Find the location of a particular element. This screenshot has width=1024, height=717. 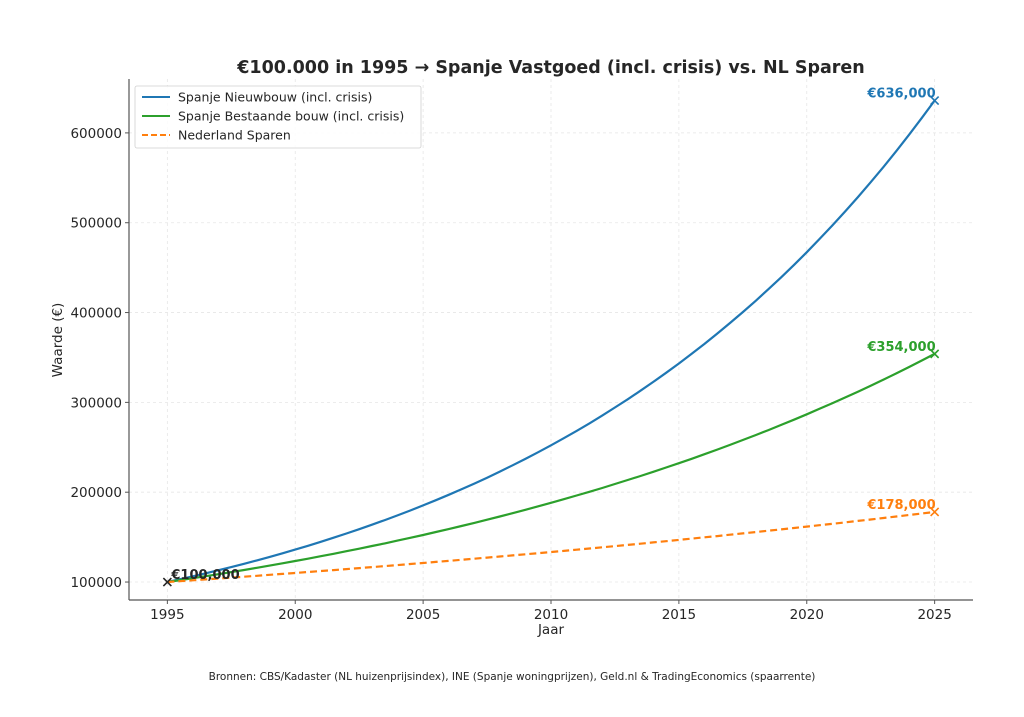

y-tick-label: 600000 is located at coordinates (96, 134).